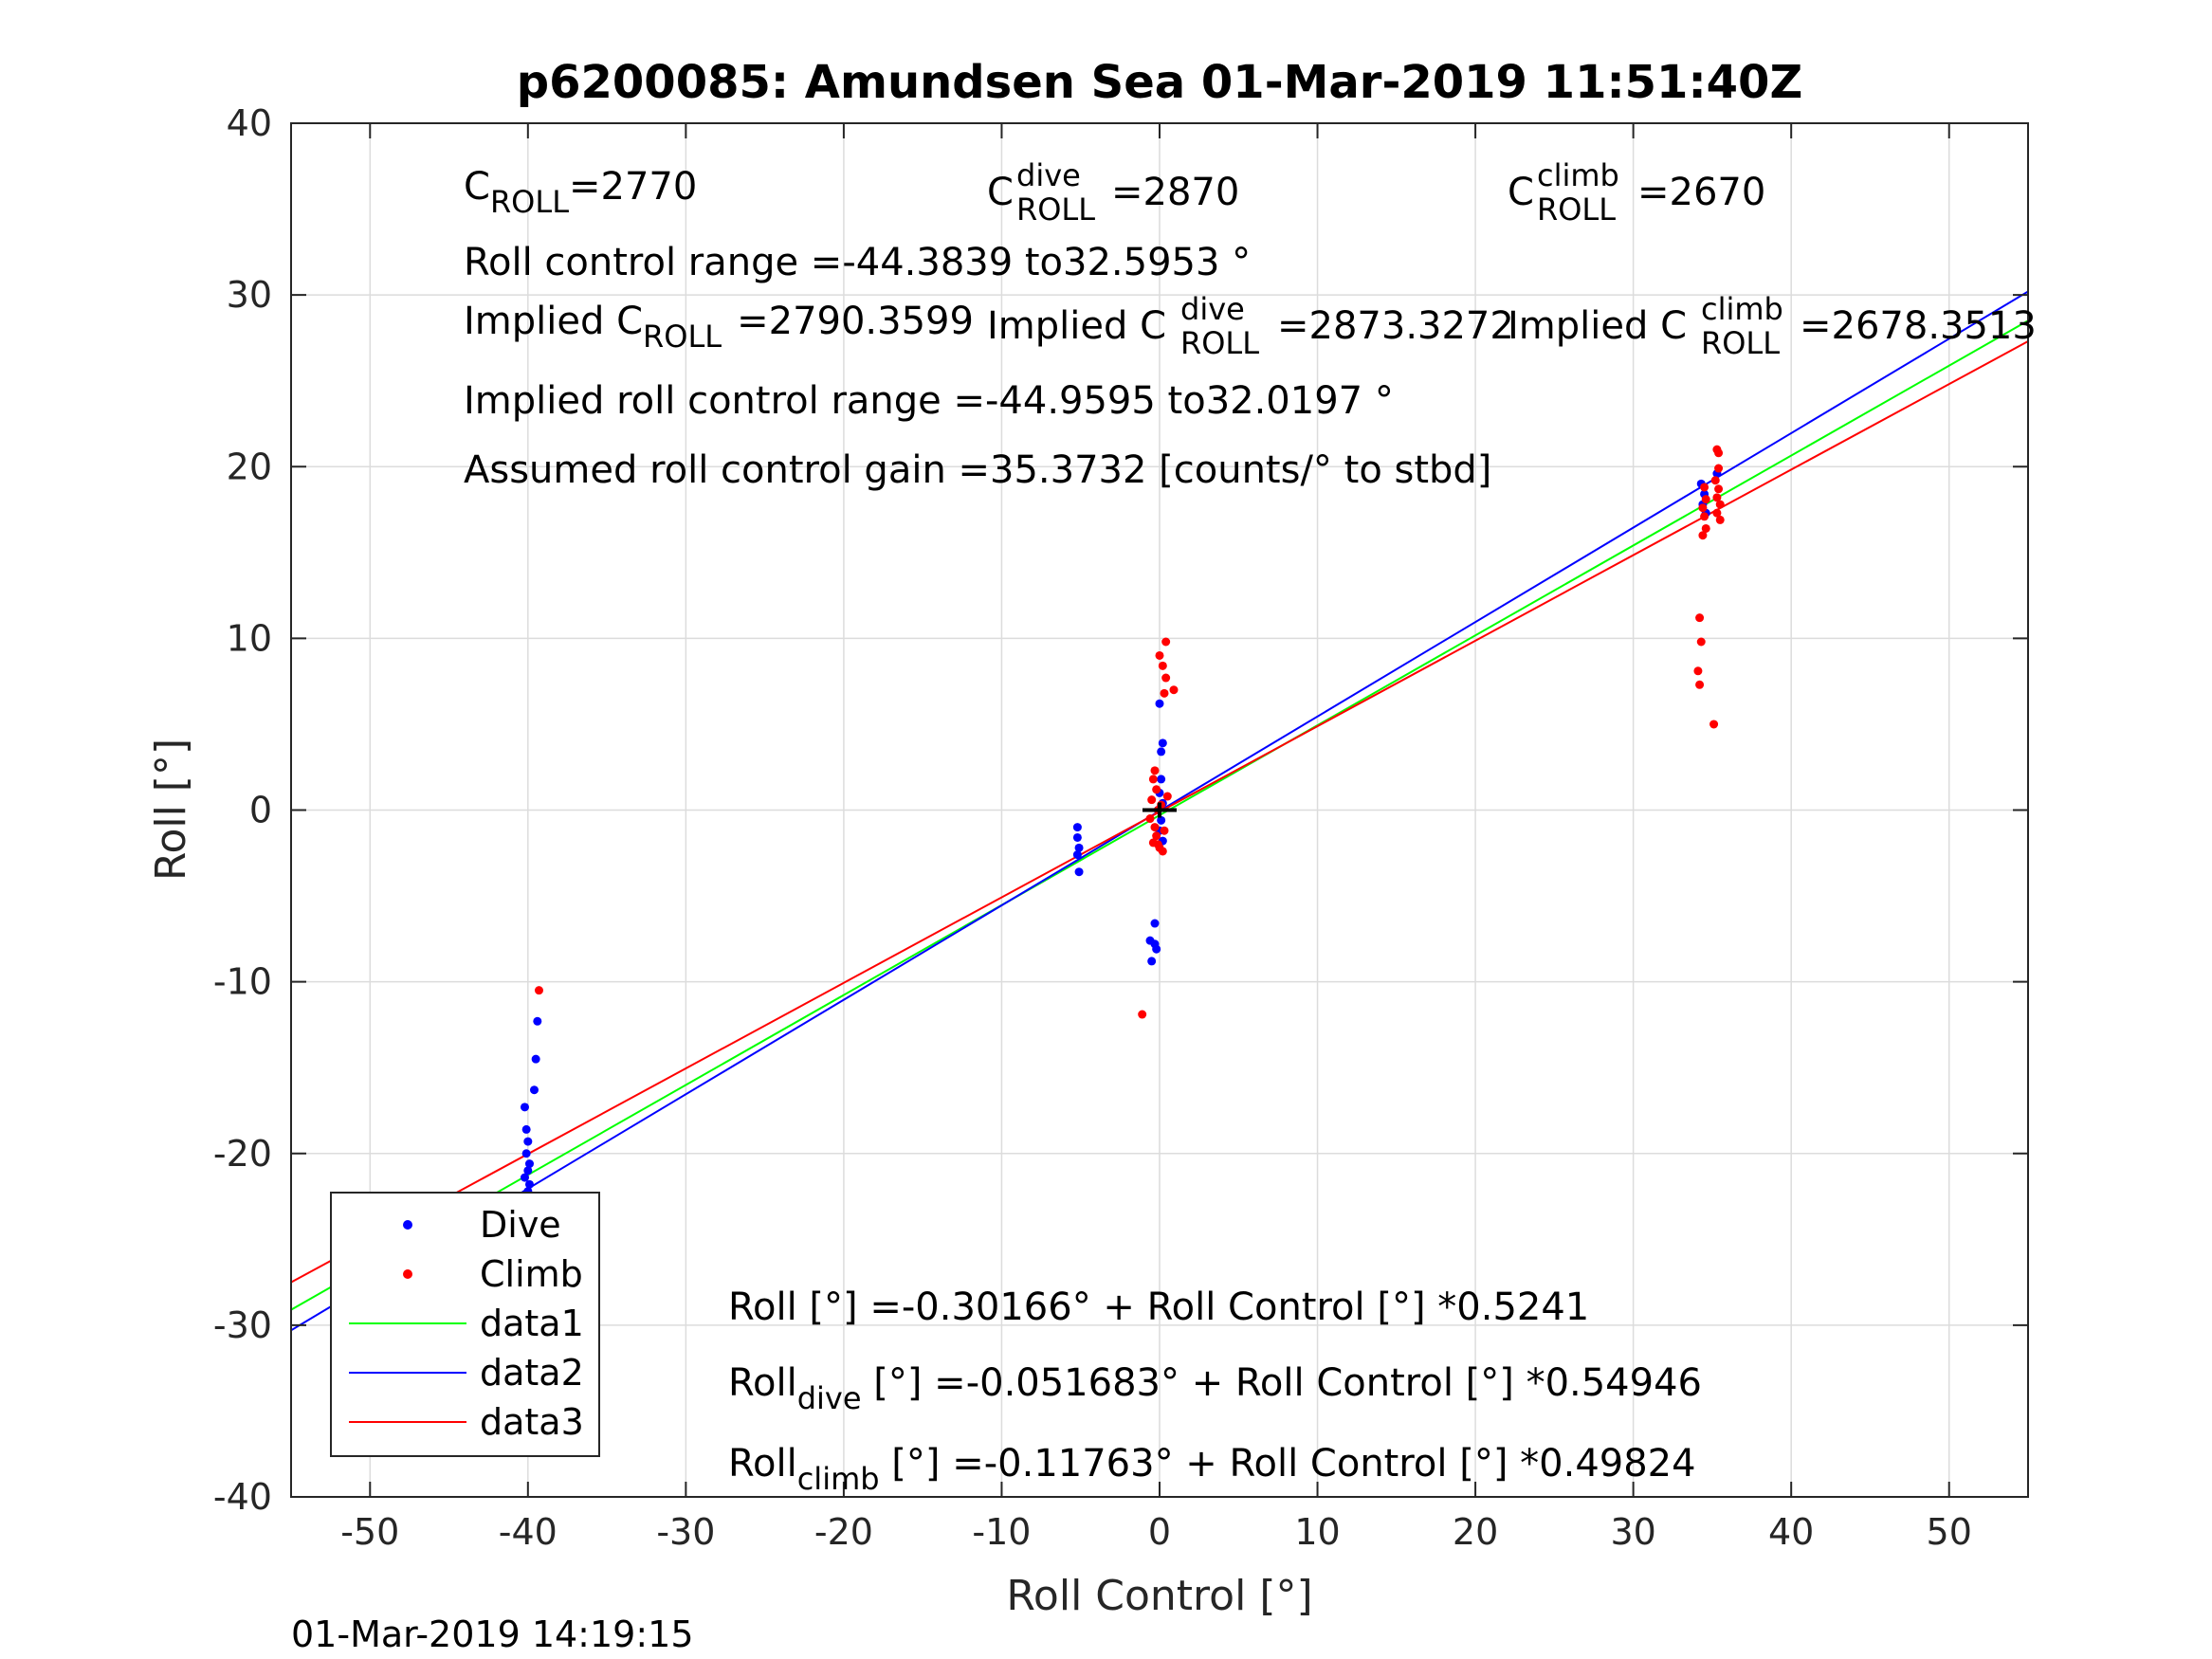 The height and width of the screenshot is (1659, 2212). I want to click on x-tick-label: 0, so click(1159, 1532).